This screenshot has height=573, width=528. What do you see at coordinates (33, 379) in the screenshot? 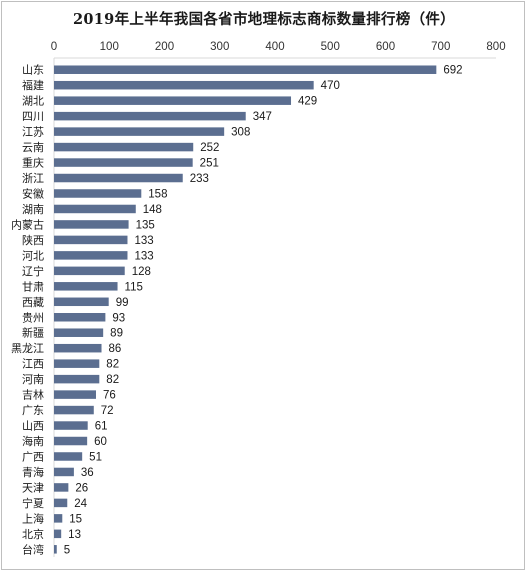
I see `category-label: 河南` at bounding box center [33, 379].